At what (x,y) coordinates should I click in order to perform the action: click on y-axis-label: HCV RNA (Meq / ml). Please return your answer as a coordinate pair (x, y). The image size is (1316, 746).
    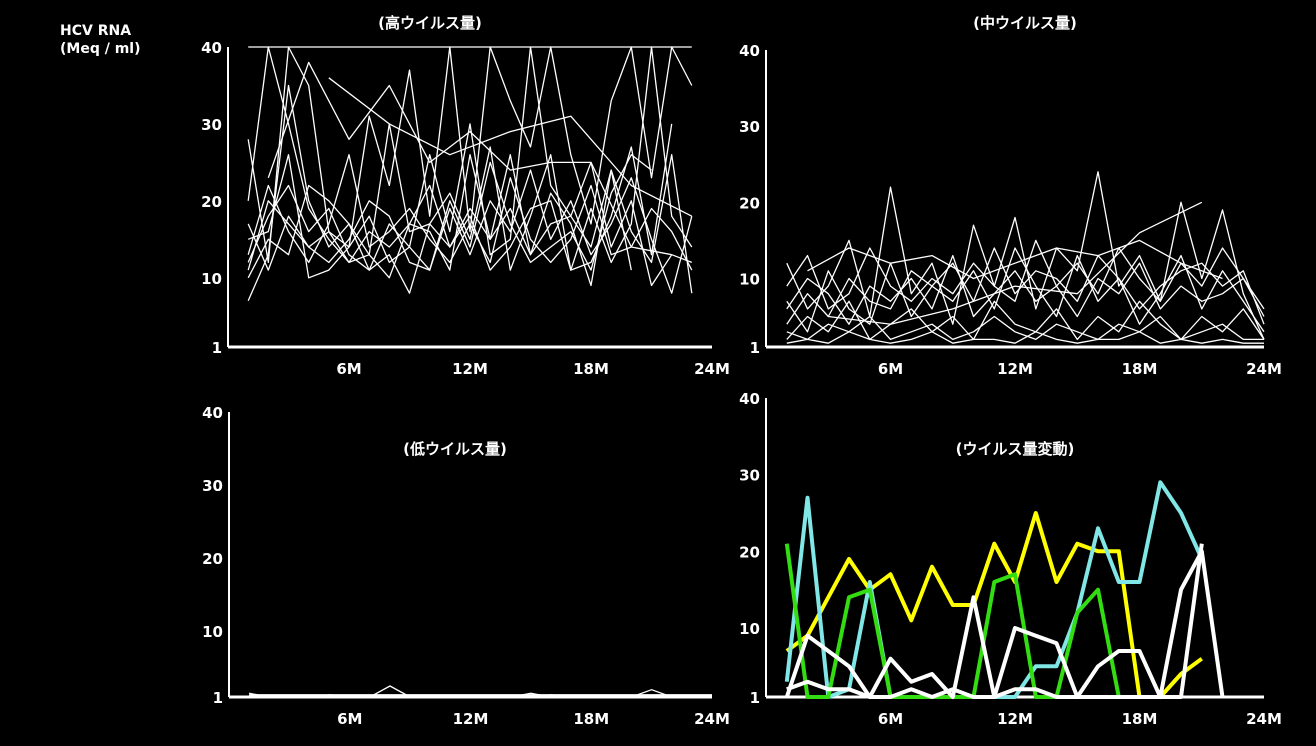
    Looking at the image, I should click on (100, 40).